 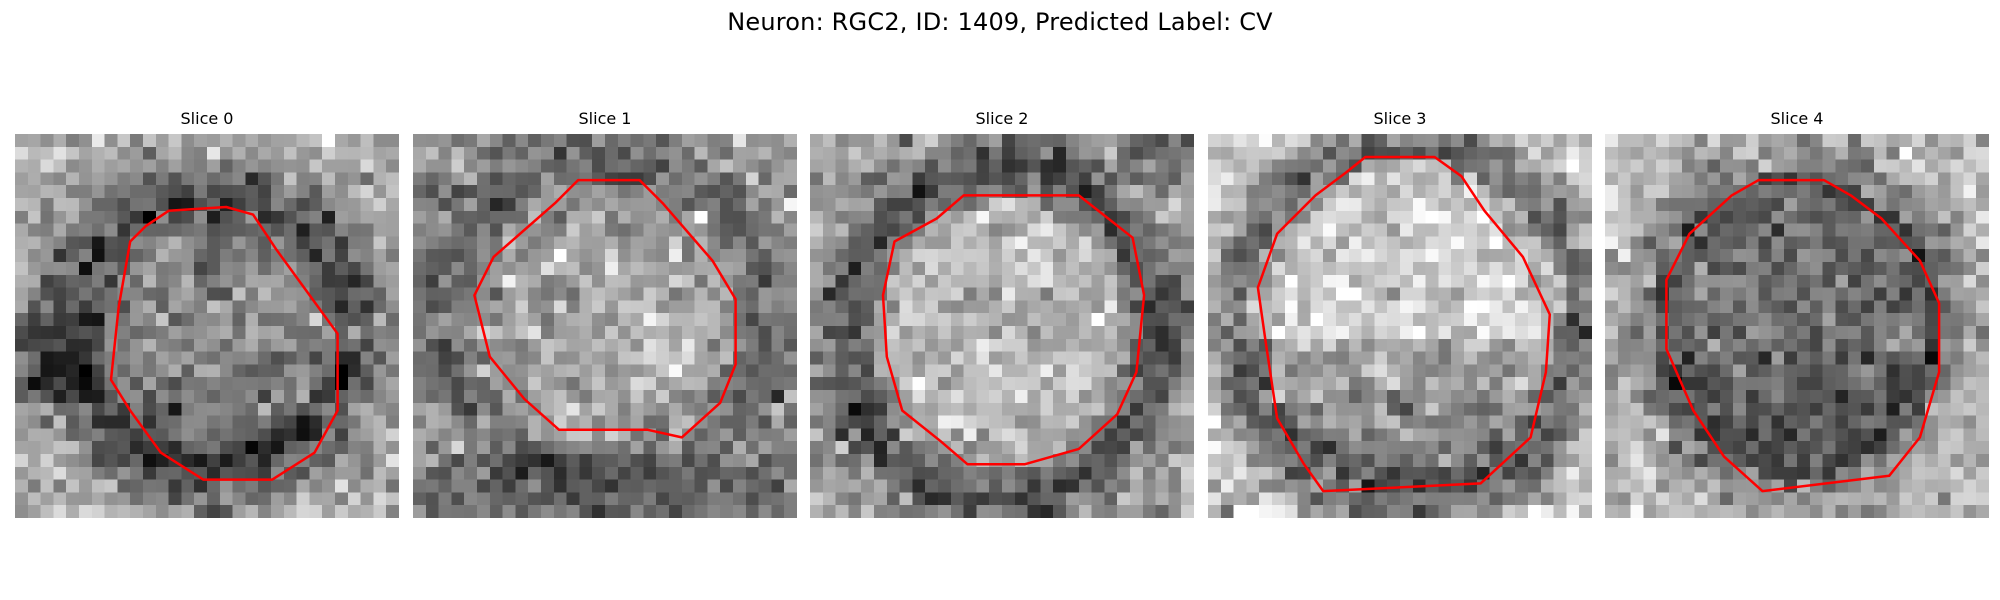 I want to click on slice-panel-0: Slice 0, so click(x=207, y=313).